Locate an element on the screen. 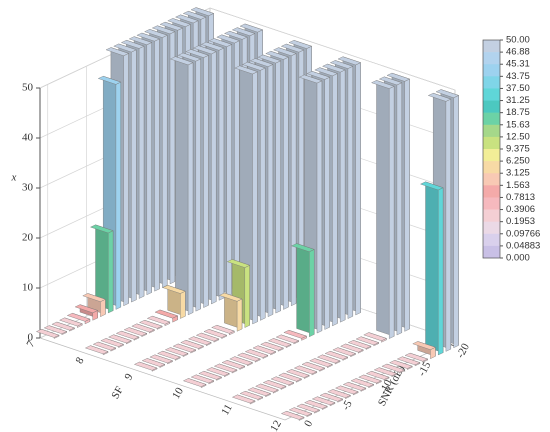 This screenshot has width=550, height=432. colorbar-label: 12.50 is located at coordinates (518, 136).